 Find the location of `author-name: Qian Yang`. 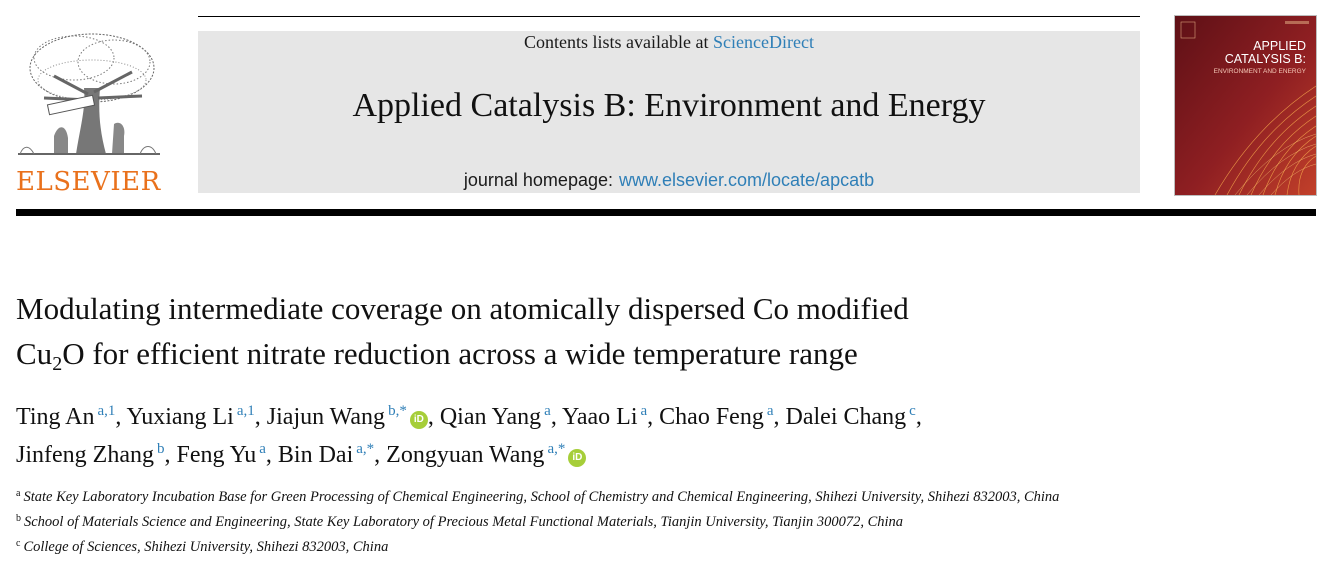

author-name: Qian Yang is located at coordinates (490, 417).